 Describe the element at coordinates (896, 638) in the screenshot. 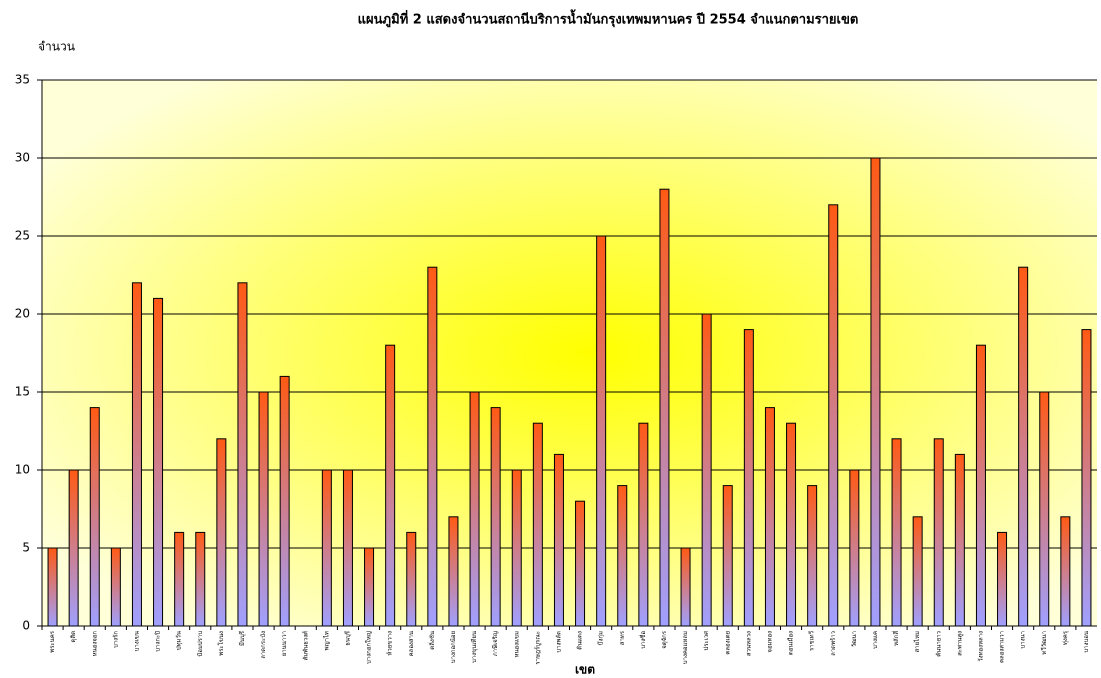

I see `x-tick-label: หลักสี่` at that location.